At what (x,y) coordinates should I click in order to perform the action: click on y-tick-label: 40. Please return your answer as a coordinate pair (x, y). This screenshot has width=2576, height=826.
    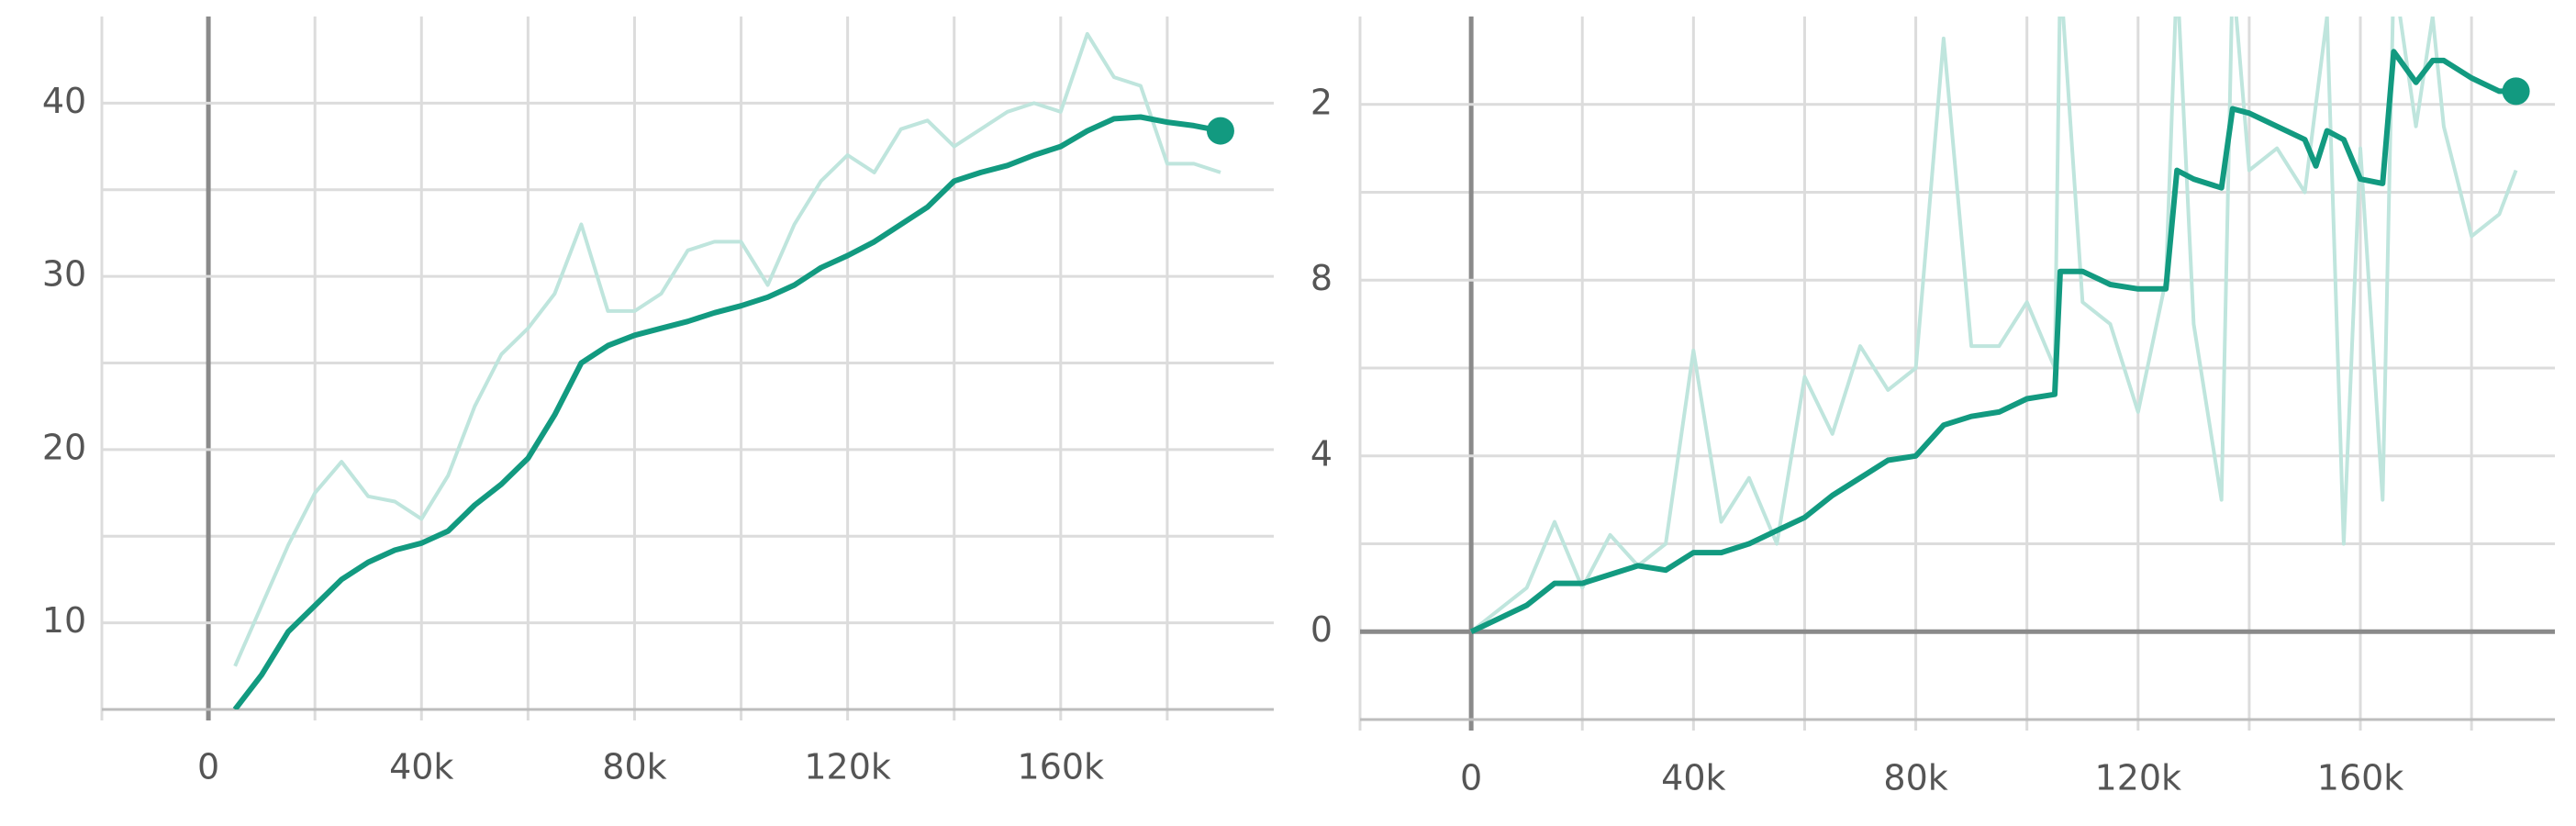
    Looking at the image, I should click on (64, 101).